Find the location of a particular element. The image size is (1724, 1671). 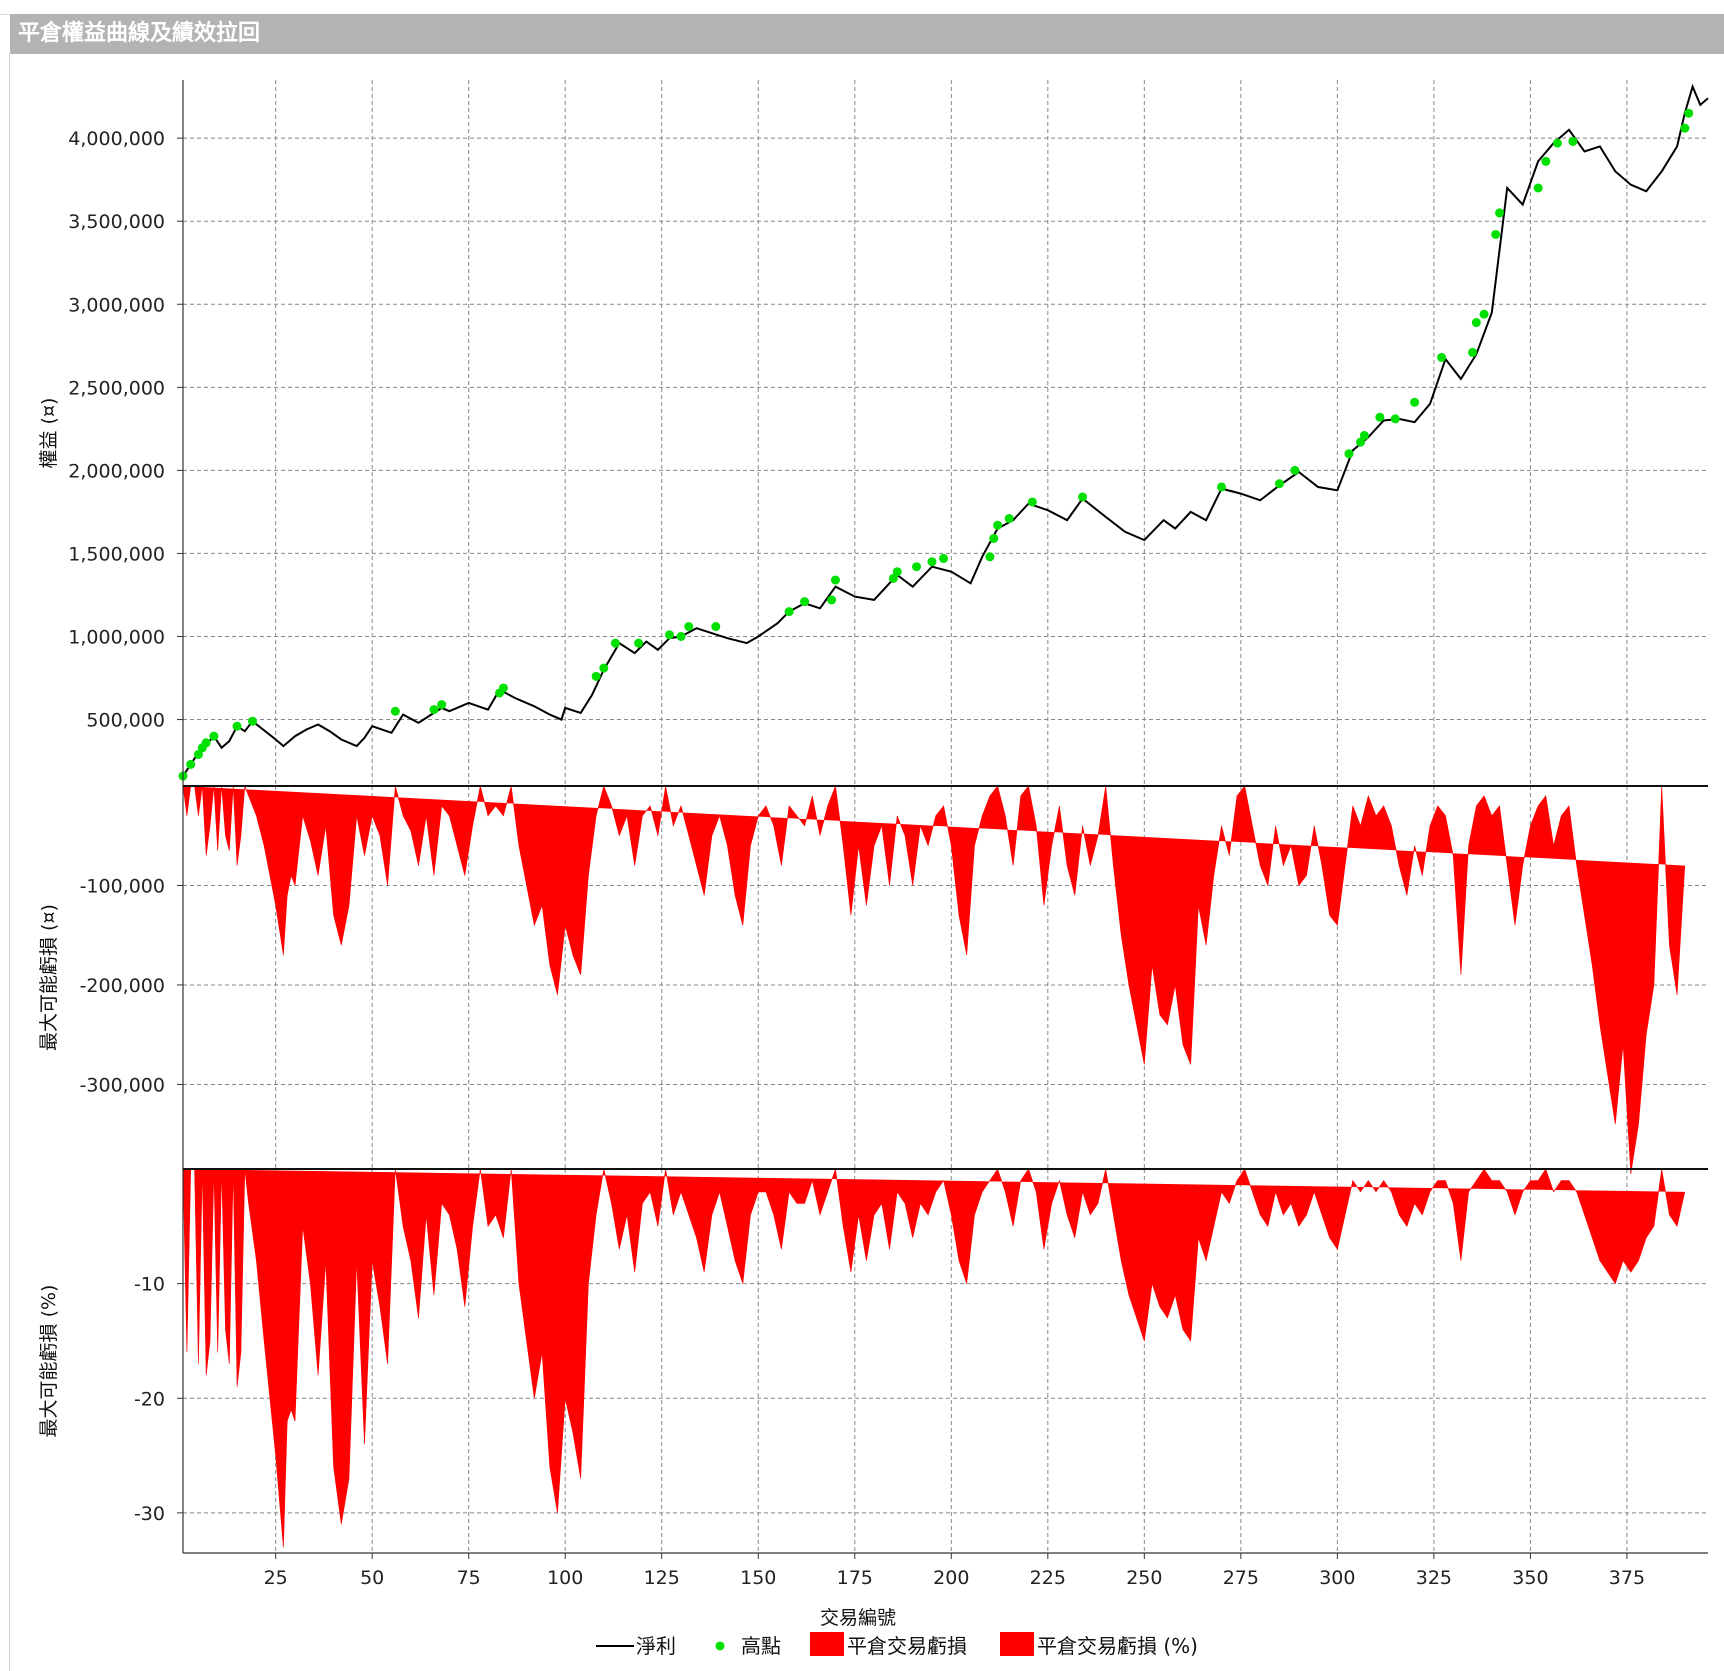

y-tick-label: -200,000 is located at coordinates (122, 986).